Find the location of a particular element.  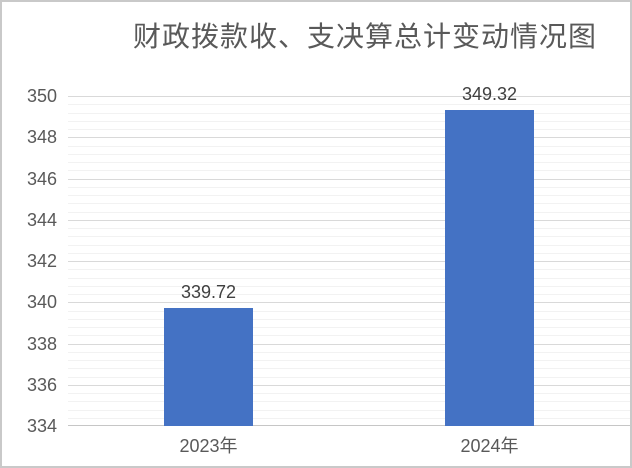

y-axis-tick-label: 346 is located at coordinates (41, 178).